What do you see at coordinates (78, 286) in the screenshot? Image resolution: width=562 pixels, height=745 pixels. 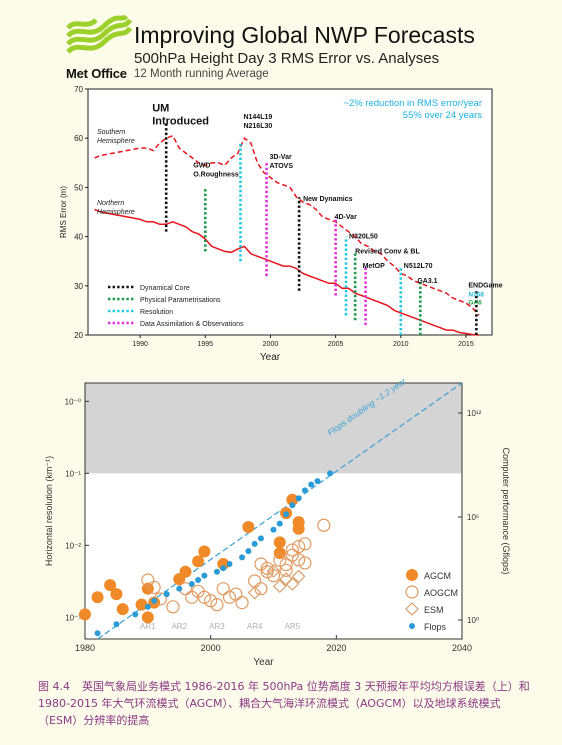 I see `y-tick-label: 30` at bounding box center [78, 286].